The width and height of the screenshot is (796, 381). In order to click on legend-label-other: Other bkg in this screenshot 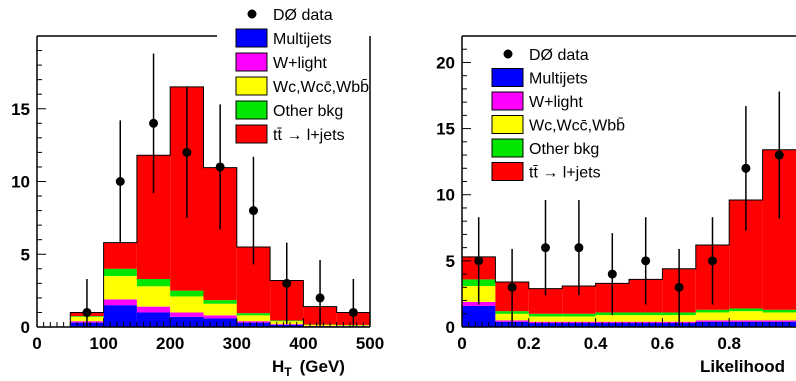, I will do `click(564, 149)`.